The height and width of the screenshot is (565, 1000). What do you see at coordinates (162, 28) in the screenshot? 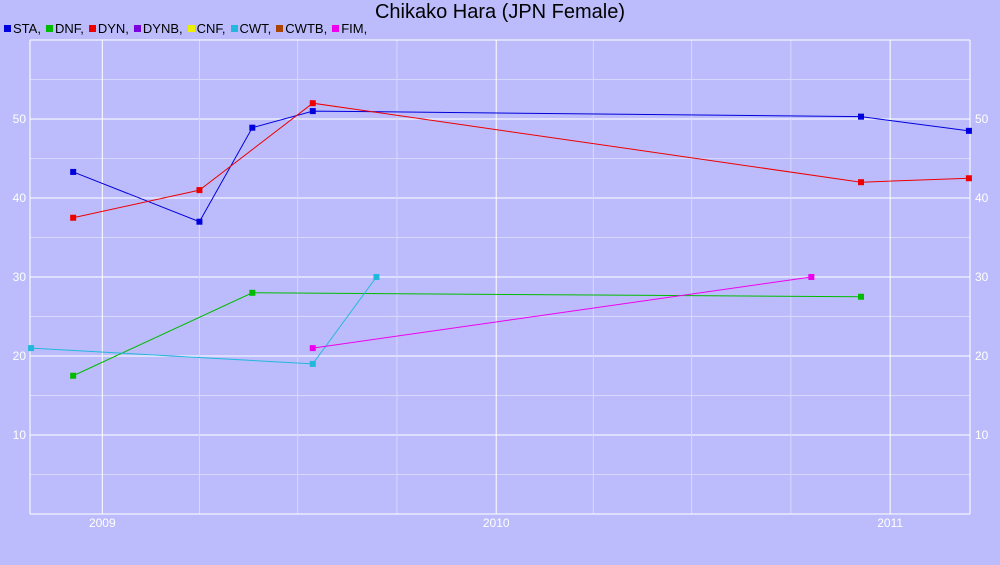
I see `legend-label: DYNB,` at bounding box center [162, 28].